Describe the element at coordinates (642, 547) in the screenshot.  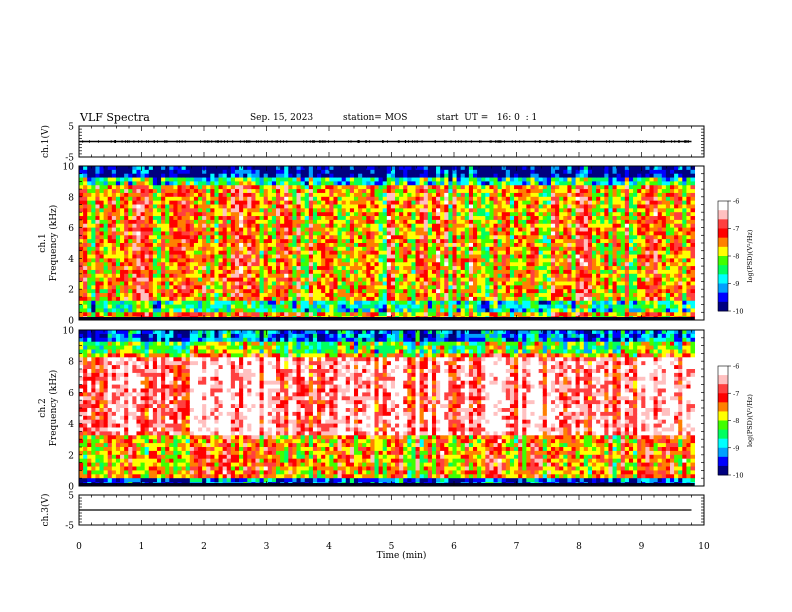
I see `x-tick-label: 9` at that location.